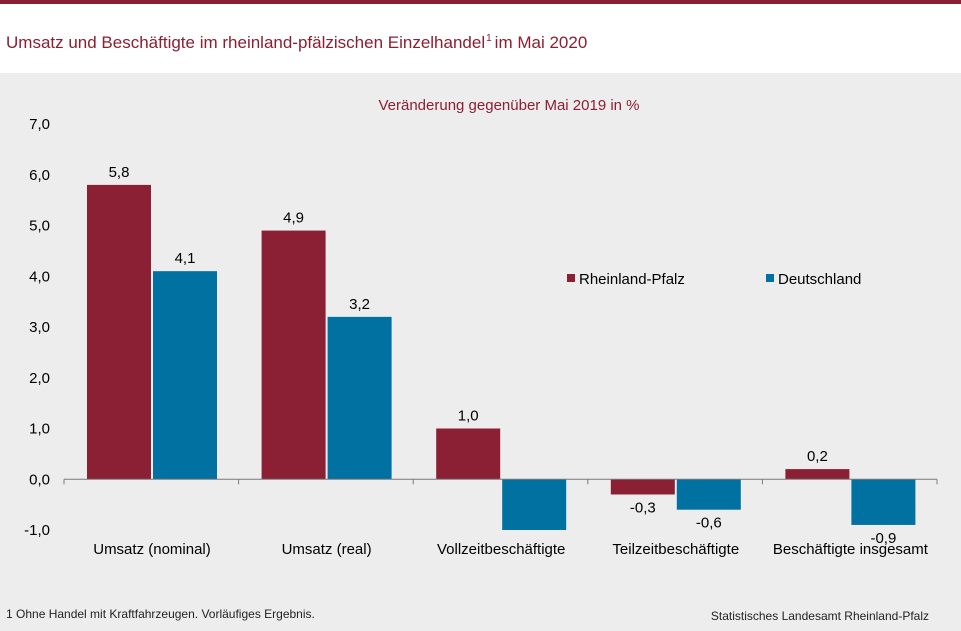 This screenshot has width=961, height=631. What do you see at coordinates (643, 507) in the screenshot?
I see `data-label: -0,3` at bounding box center [643, 507].